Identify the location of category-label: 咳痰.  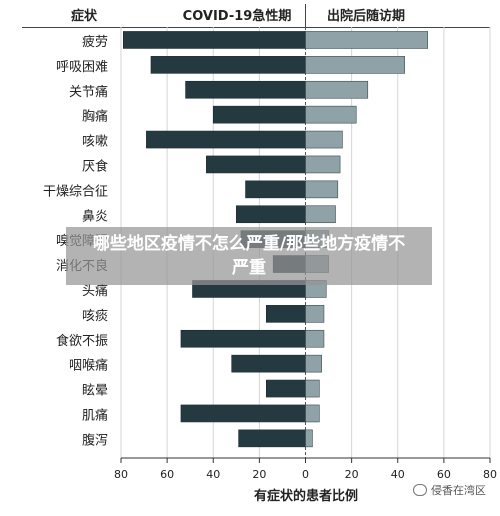
(95, 316).